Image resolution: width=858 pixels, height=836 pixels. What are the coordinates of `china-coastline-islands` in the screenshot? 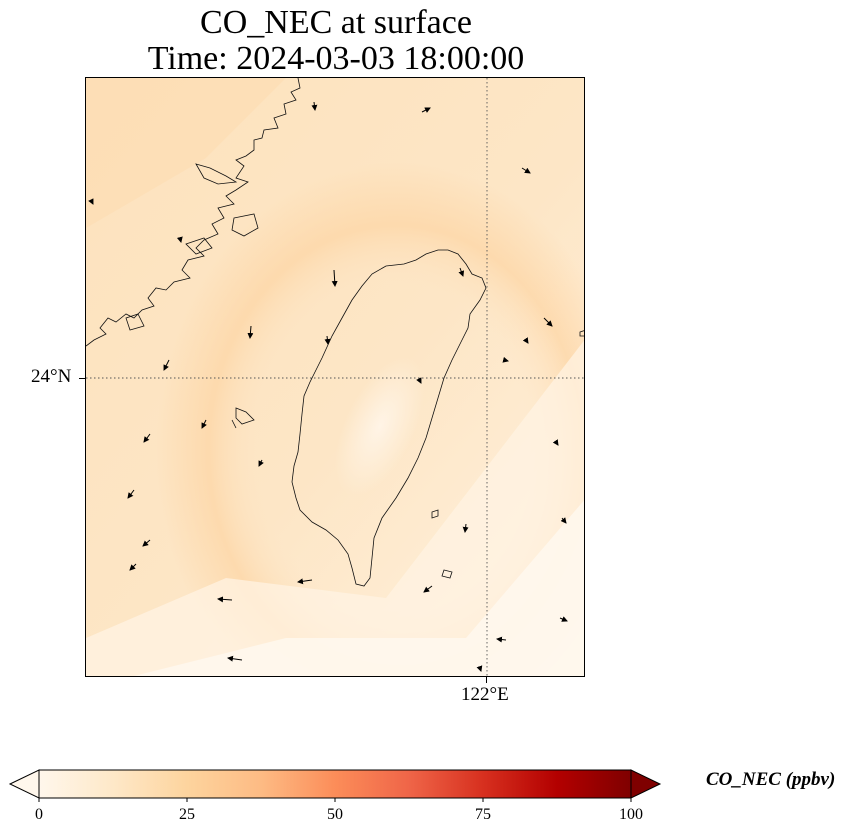 It's located at (192, 247).